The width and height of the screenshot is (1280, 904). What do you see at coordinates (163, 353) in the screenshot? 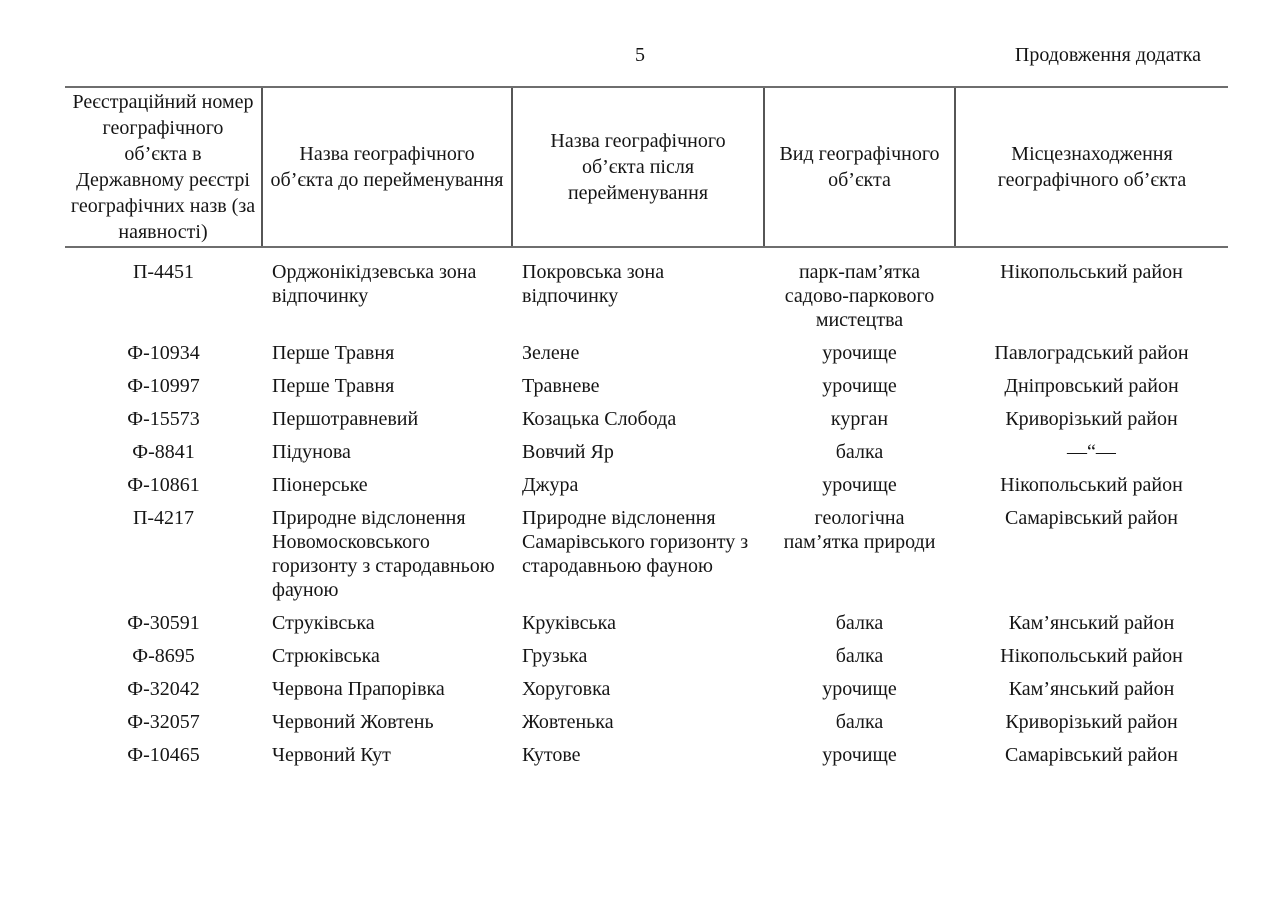
I see `cell-registration-number: Ф-10934` at bounding box center [163, 353].